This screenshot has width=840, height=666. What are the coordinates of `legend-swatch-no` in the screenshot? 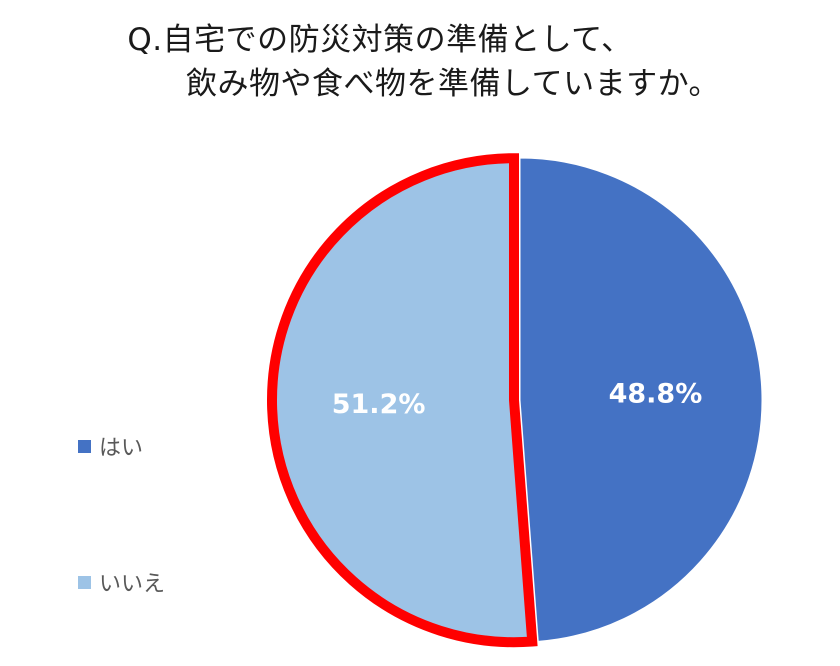 It's located at (84, 582).